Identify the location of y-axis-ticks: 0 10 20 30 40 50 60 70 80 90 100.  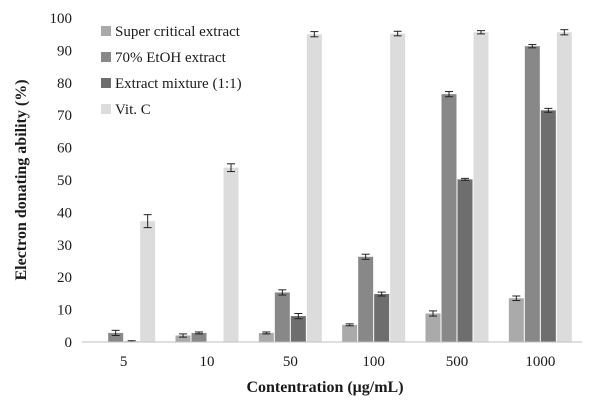
(61, 181).